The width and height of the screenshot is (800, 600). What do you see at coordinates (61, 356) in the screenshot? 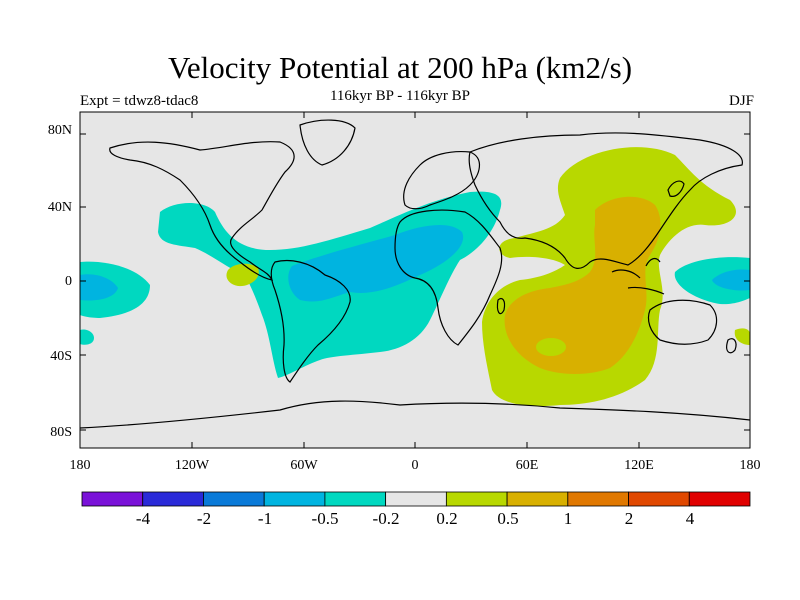
I see `lat-tick-label: 40S` at bounding box center [61, 356].